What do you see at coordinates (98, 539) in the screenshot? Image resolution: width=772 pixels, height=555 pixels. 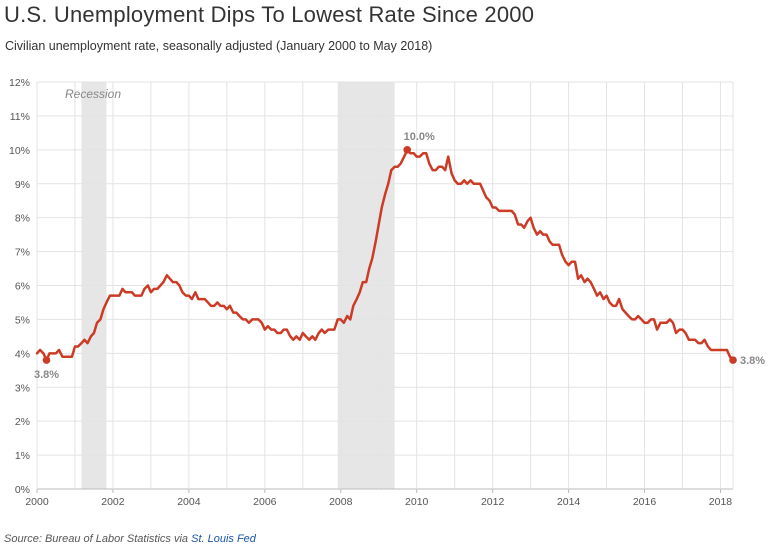 I see `source-prefix: Source: Bureau of Labor Statistics via` at bounding box center [98, 539].